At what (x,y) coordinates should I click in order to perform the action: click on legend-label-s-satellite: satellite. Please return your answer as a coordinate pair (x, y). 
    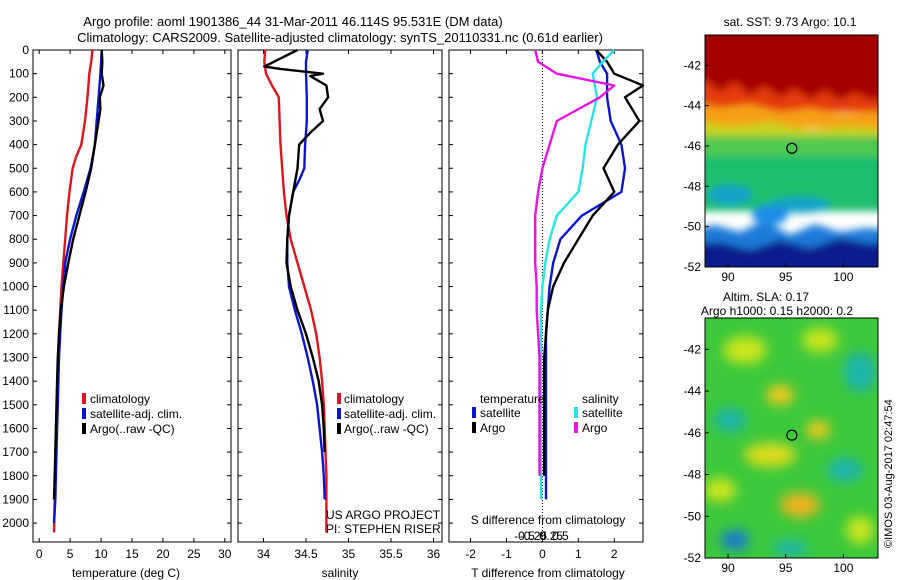
    Looking at the image, I should click on (602, 413).